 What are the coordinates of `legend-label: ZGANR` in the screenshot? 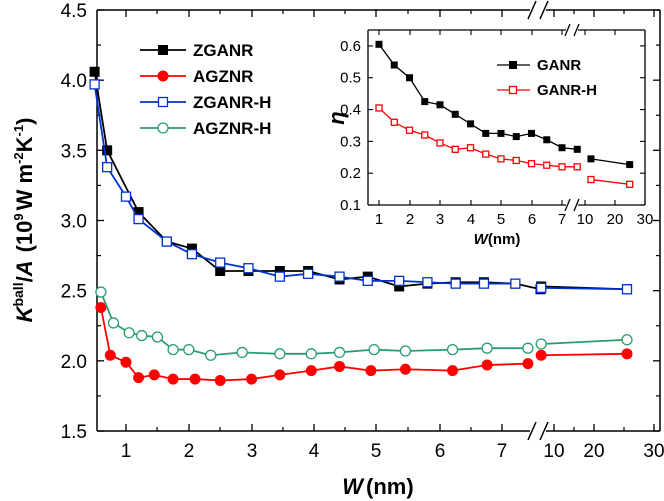 It's located at (223, 50).